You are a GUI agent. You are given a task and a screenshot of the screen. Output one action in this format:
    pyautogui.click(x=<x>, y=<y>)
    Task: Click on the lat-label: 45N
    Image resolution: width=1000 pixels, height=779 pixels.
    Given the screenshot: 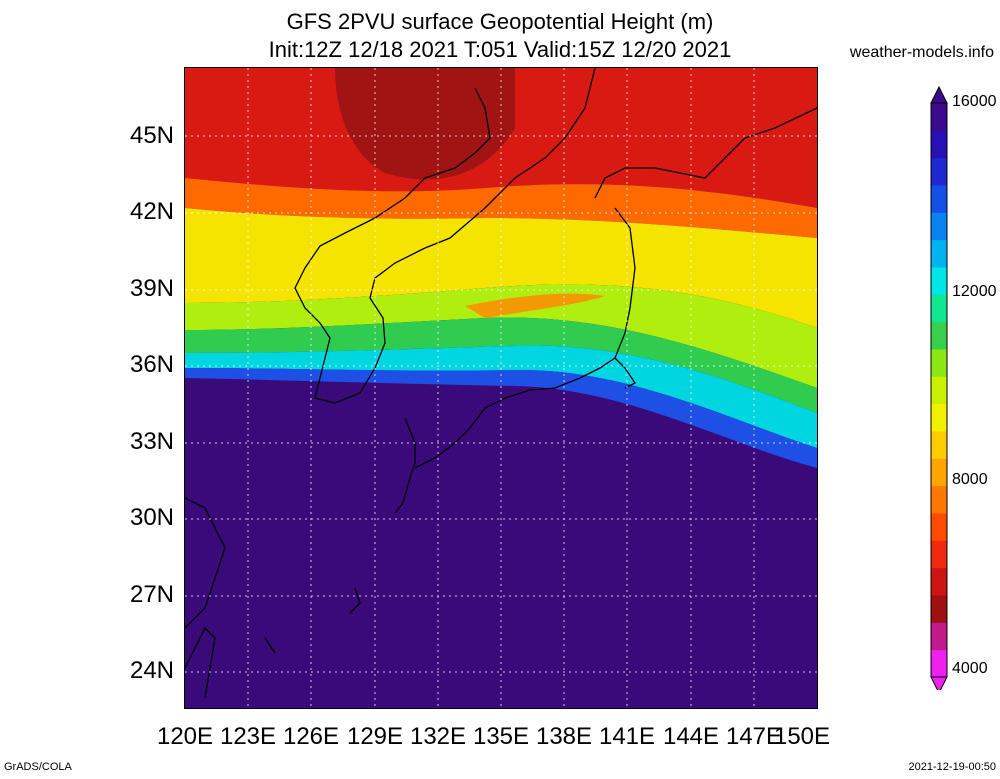 What is the action you would take?
    pyautogui.click(x=151, y=135)
    